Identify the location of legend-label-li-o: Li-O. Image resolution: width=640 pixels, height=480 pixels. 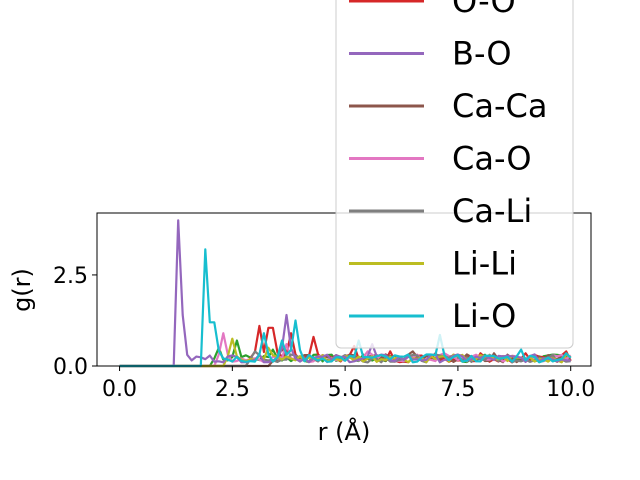
(484, 316).